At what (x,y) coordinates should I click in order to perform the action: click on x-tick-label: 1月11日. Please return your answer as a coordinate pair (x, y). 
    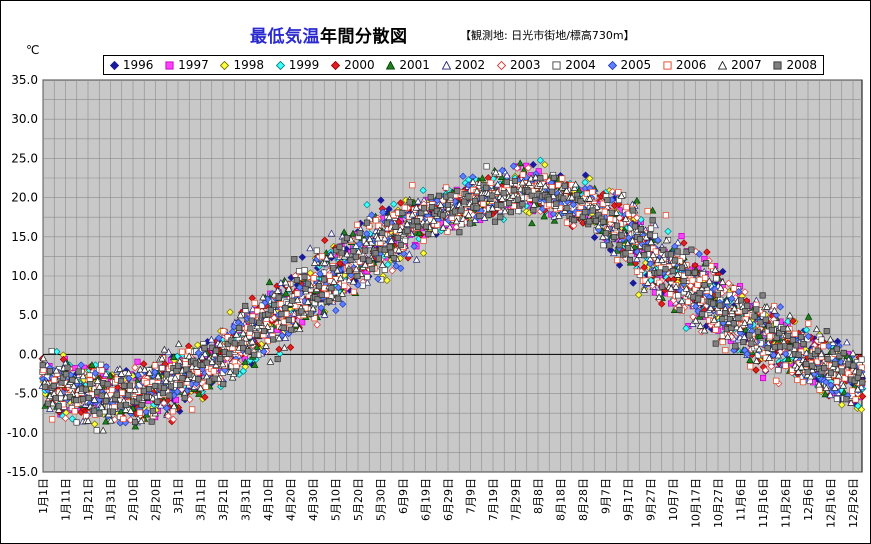
    Looking at the image, I should click on (66, 499).